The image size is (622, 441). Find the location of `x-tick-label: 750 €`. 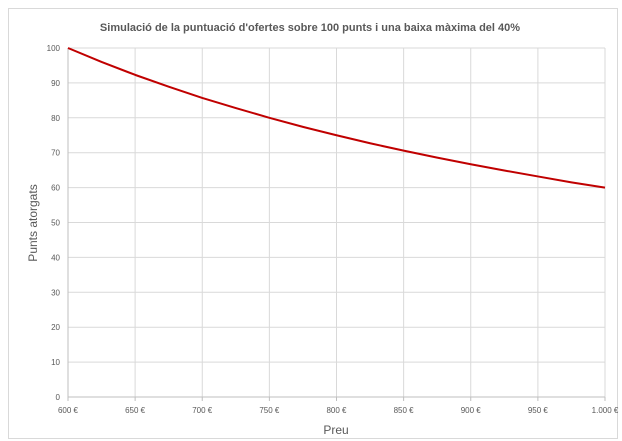

x-tick-label: 750 € is located at coordinates (269, 410).